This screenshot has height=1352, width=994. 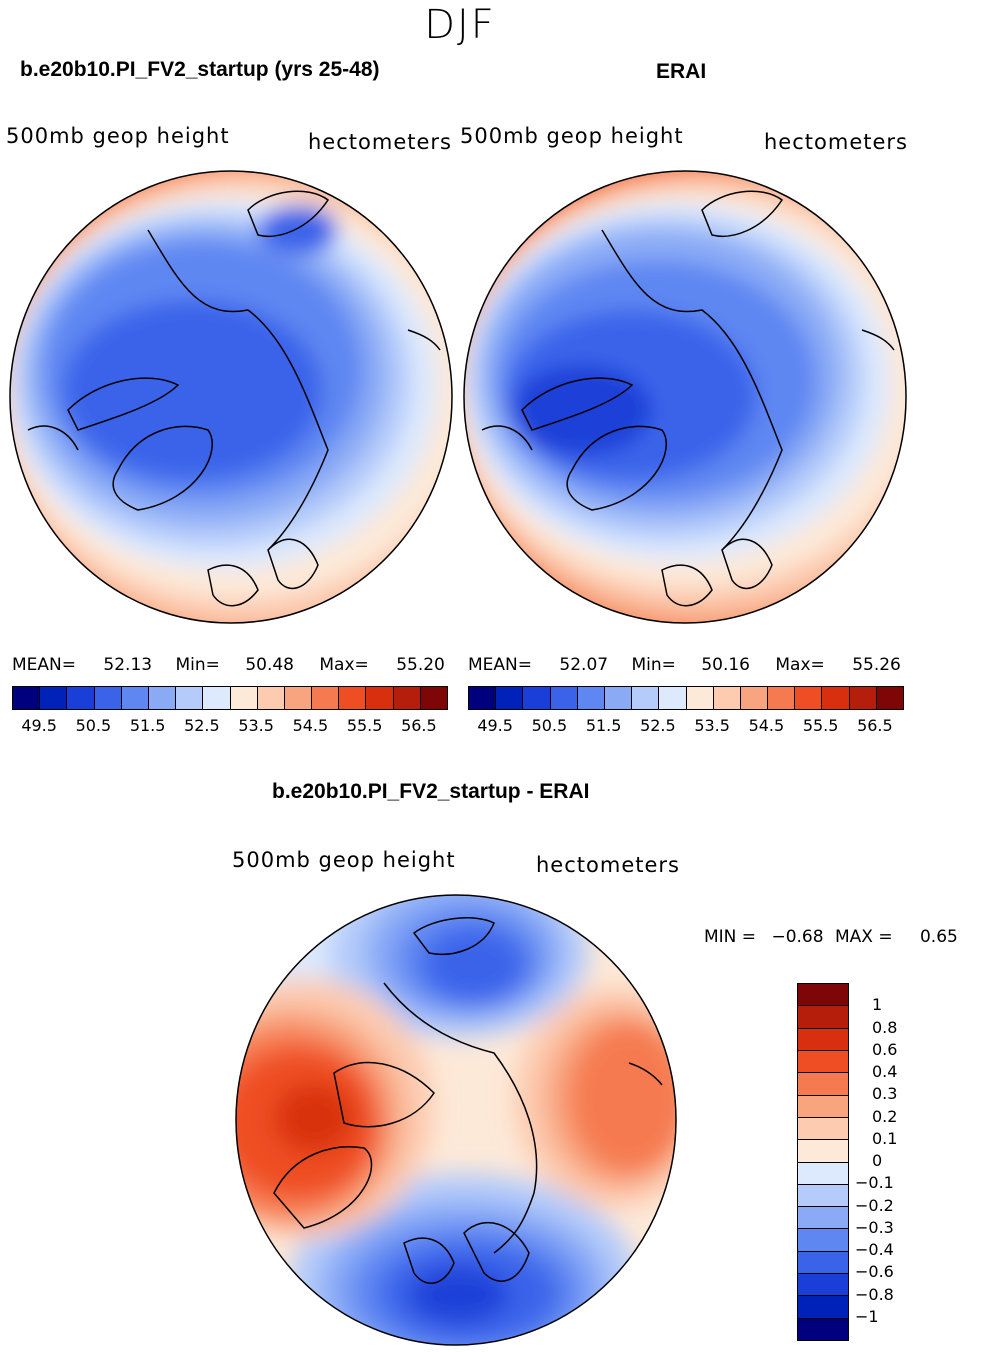 I want to click on colorbar-tick-label: −1, so click(x=867, y=1316).